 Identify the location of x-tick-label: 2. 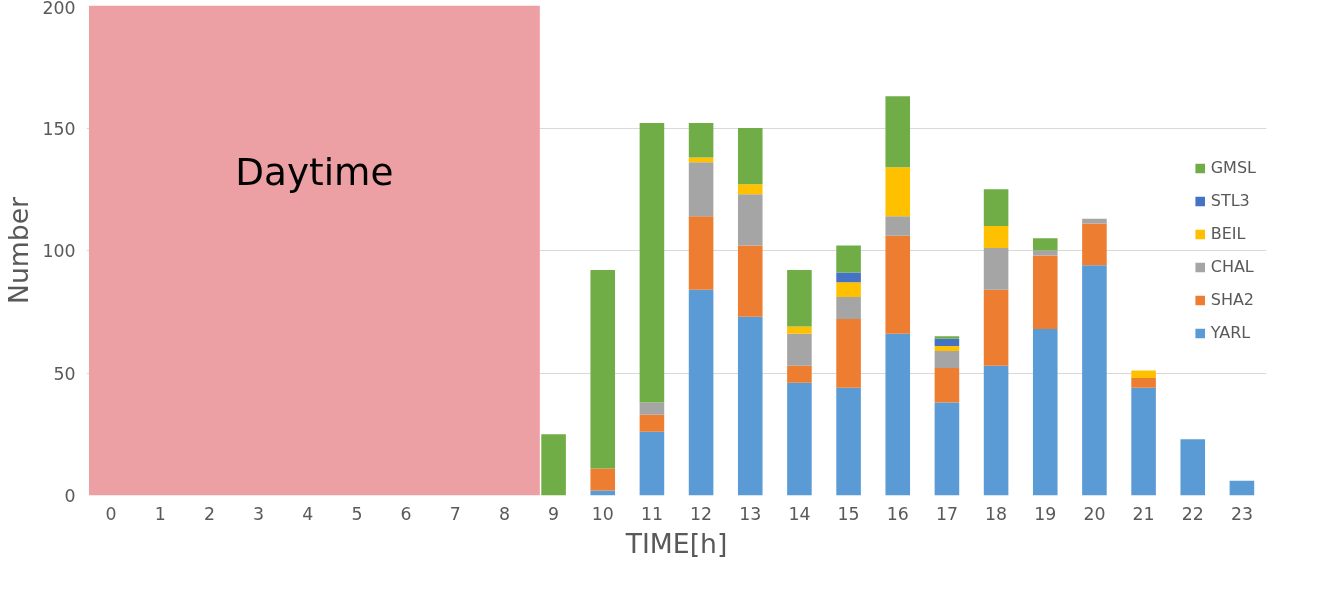
(209, 513).